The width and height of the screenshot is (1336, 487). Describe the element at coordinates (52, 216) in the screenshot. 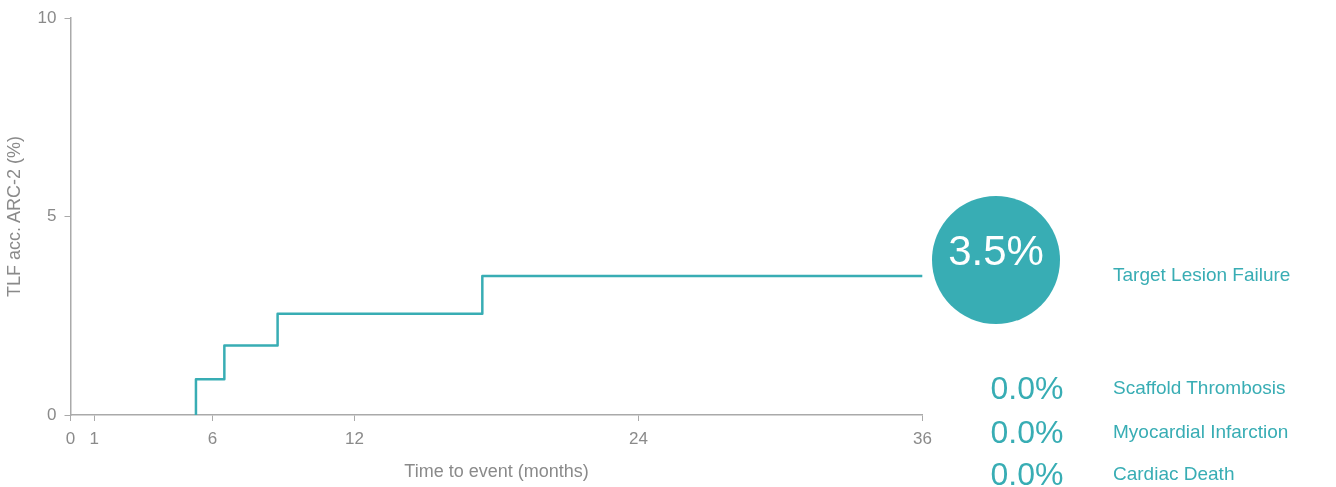

I see `y-tick-label: 5` at that location.